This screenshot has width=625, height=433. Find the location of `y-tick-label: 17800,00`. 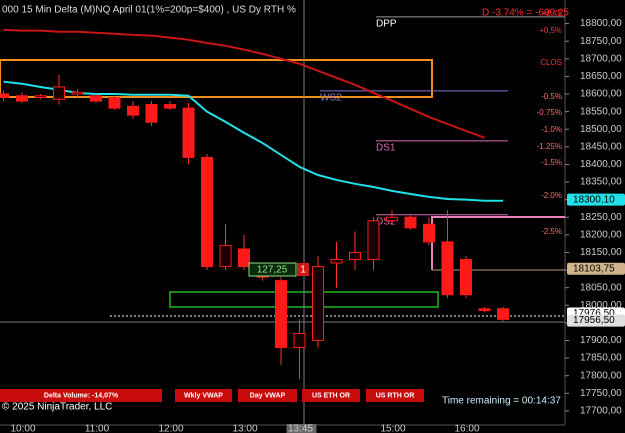

y-tick-label: 17800,00 is located at coordinates (601, 375).